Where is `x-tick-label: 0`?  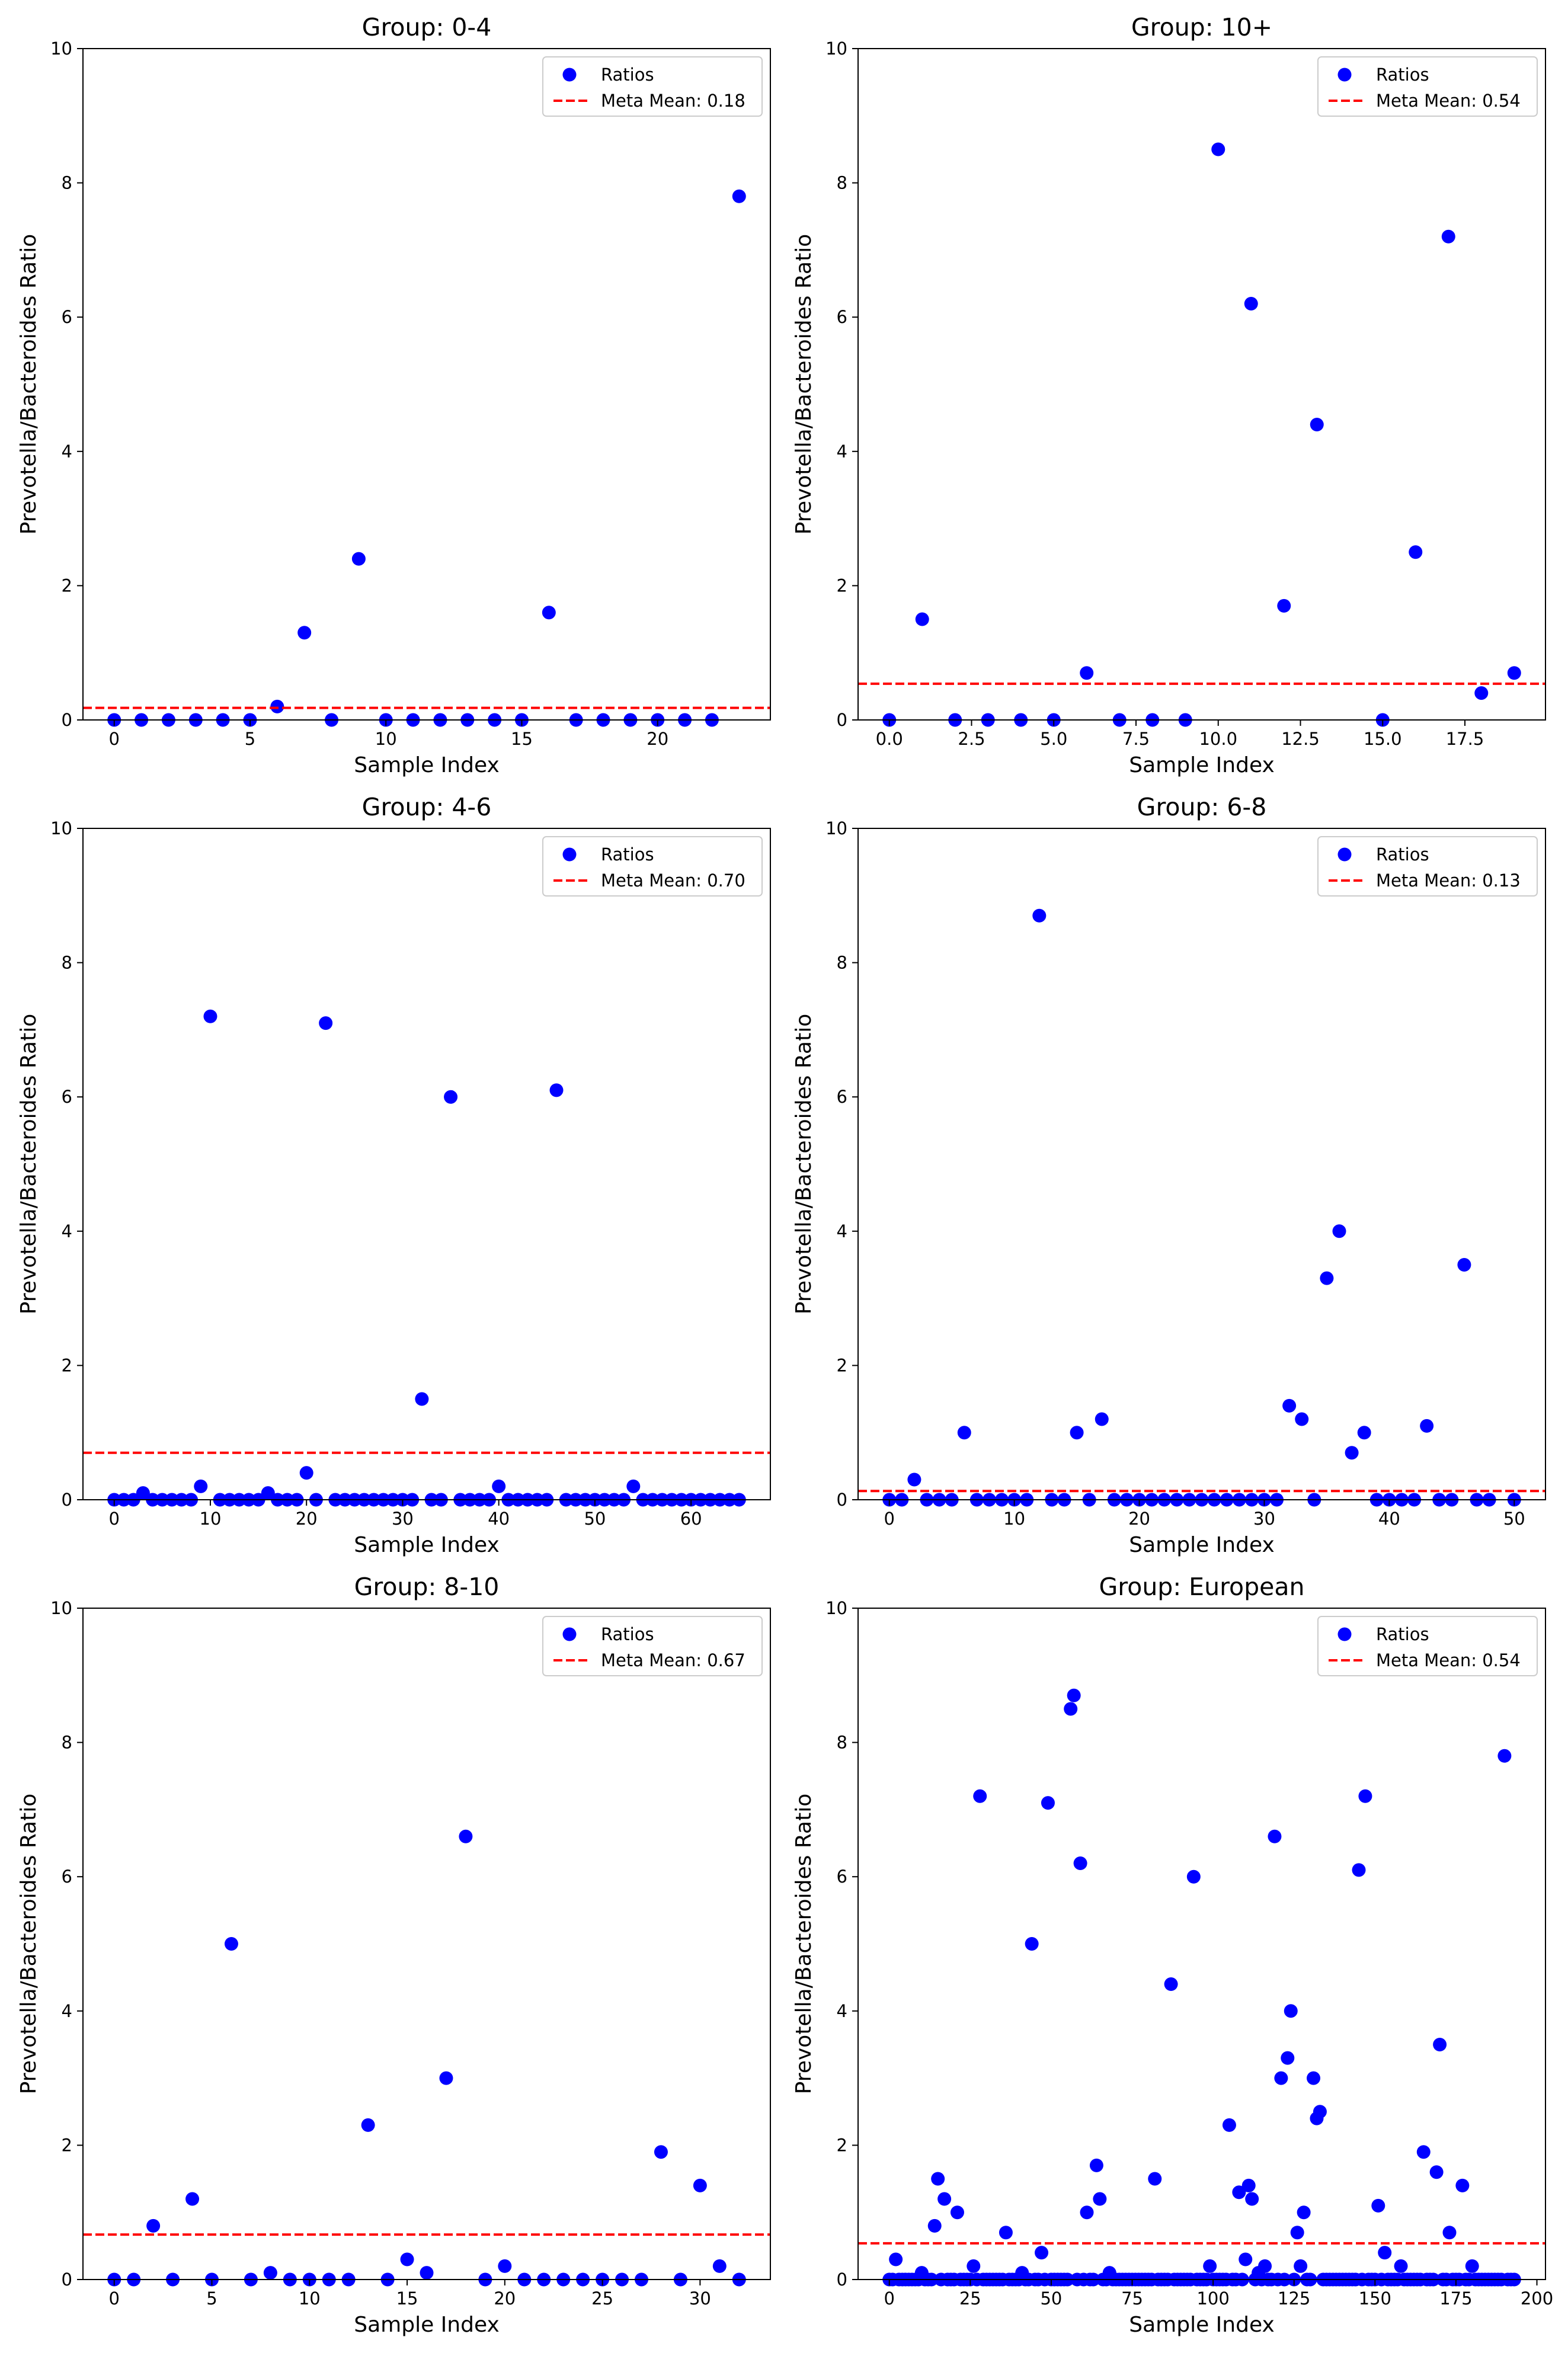 x-tick-label: 0 is located at coordinates (114, 739).